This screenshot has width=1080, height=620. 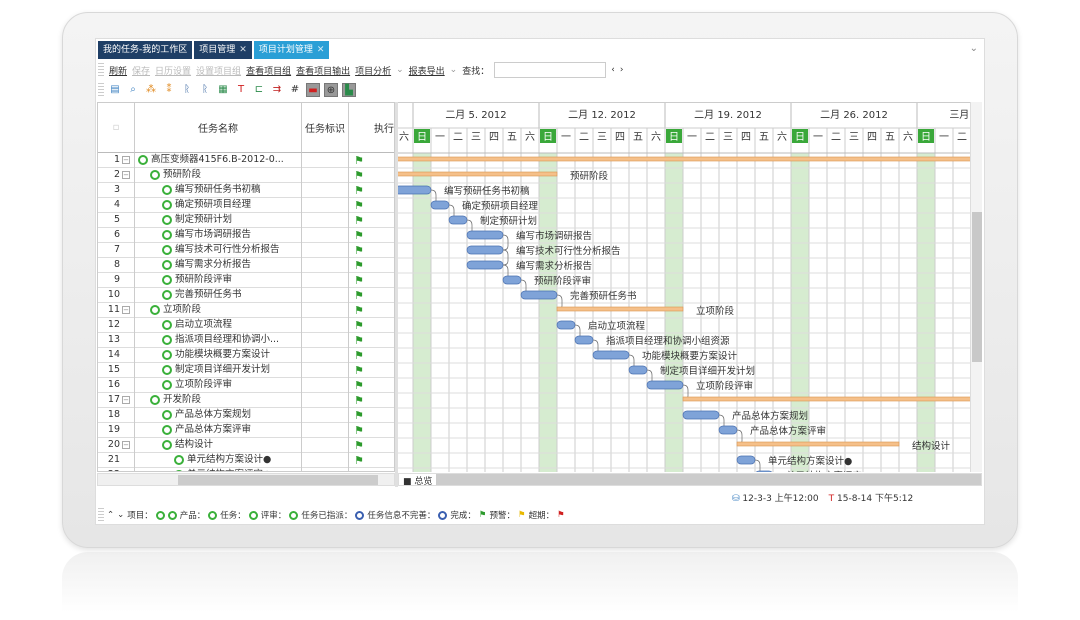 I want to click on status-circle-icon, so click(x=360, y=515).